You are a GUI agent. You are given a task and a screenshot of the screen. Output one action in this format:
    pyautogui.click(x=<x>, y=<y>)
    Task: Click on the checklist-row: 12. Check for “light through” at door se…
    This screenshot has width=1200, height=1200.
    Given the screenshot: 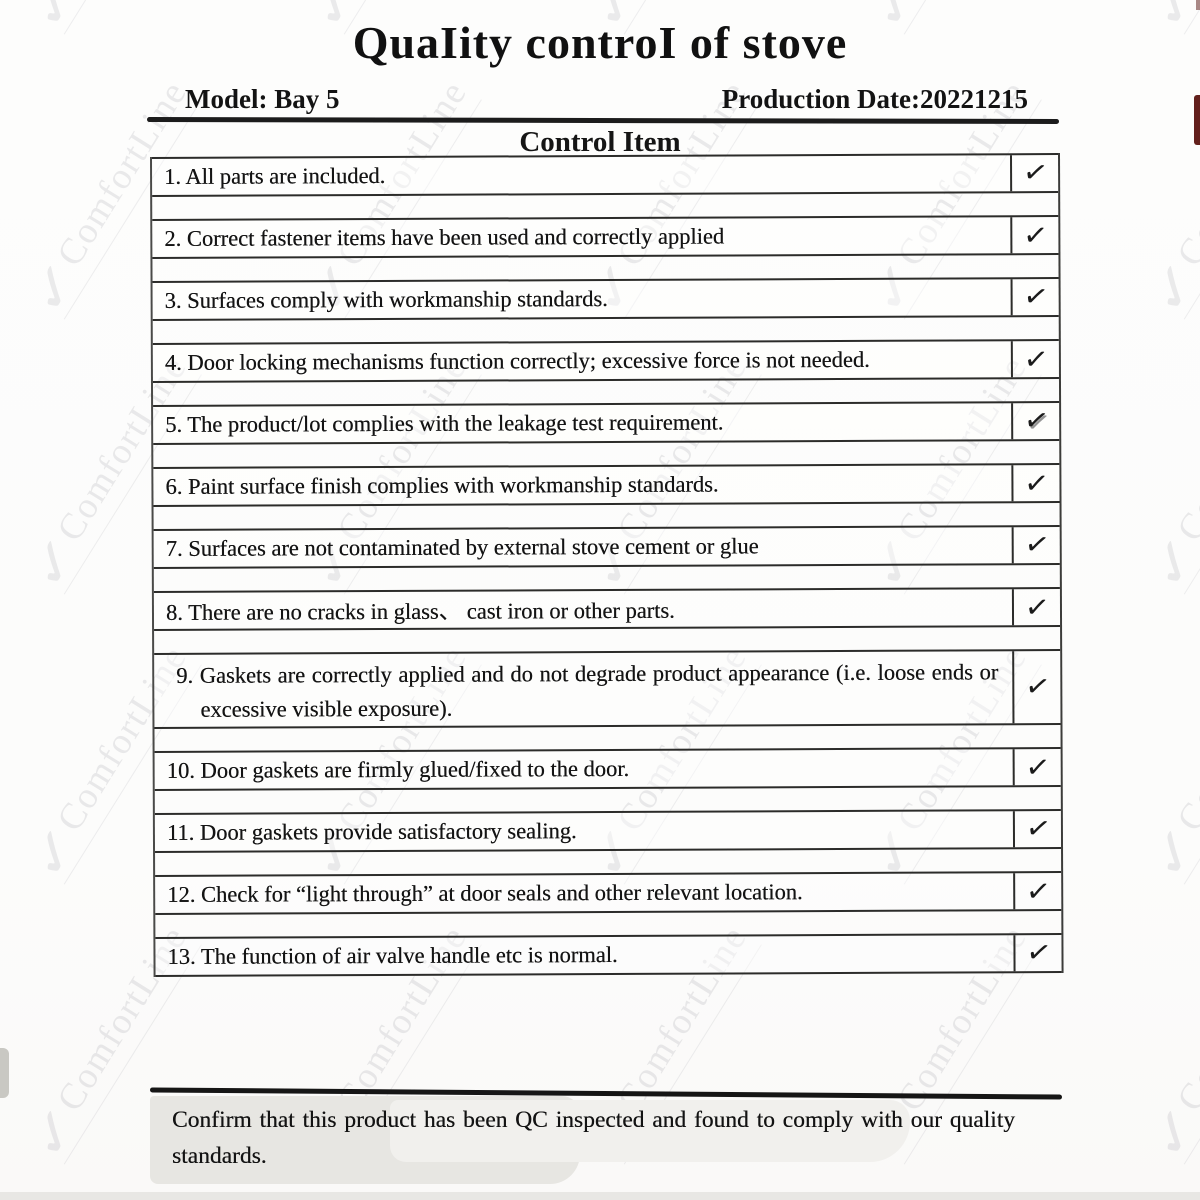 What is the action you would take?
    pyautogui.click(x=608, y=893)
    